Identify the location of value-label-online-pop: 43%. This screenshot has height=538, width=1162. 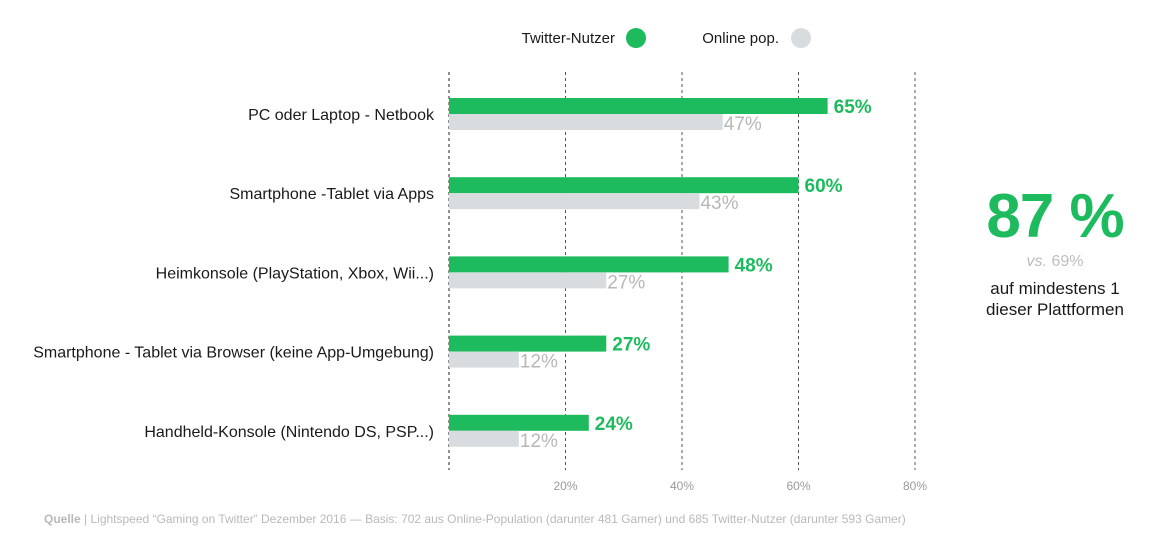
(719, 203).